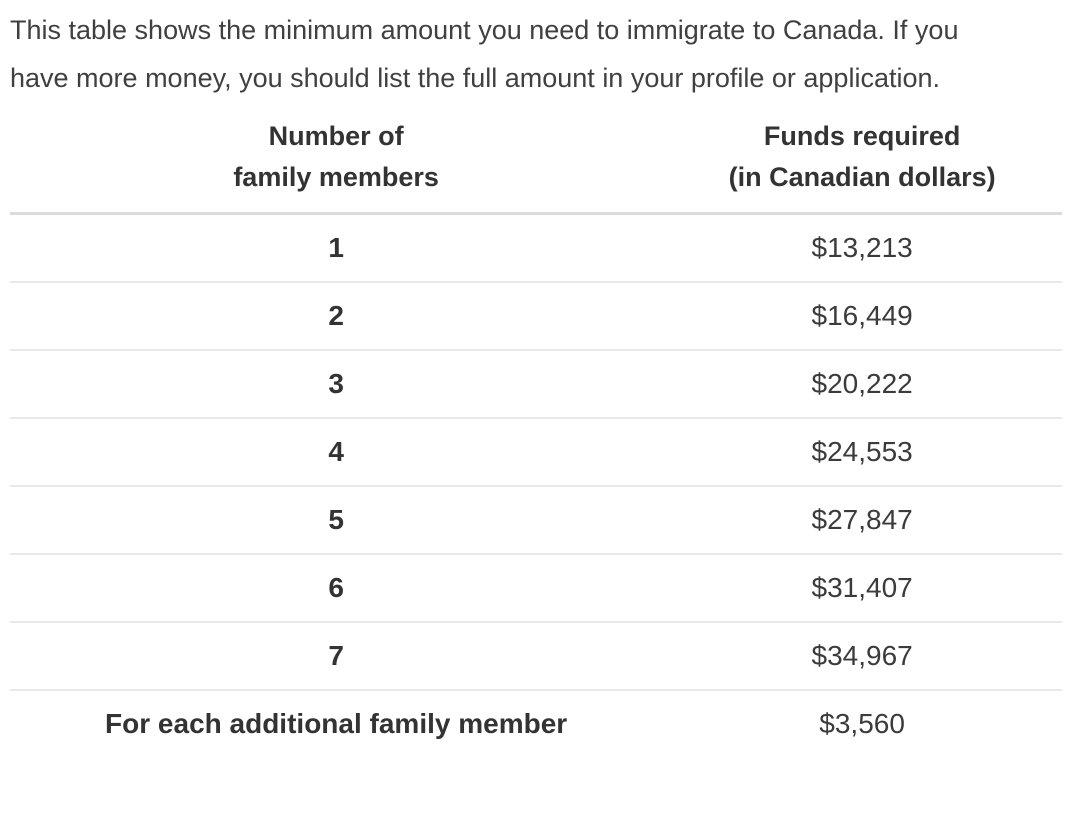 The width and height of the screenshot is (1080, 815). I want to click on funds-cell: $3,560, so click(862, 723).